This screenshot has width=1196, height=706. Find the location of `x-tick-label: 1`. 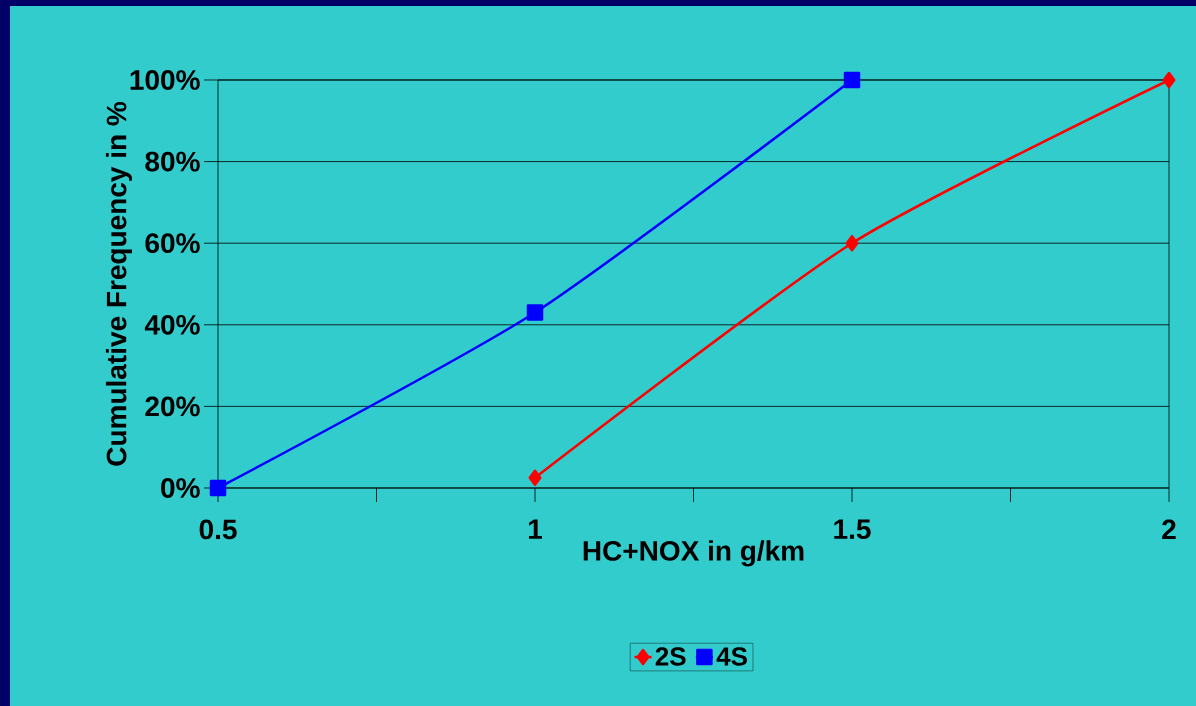

x-tick-label: 1 is located at coordinates (535, 529).